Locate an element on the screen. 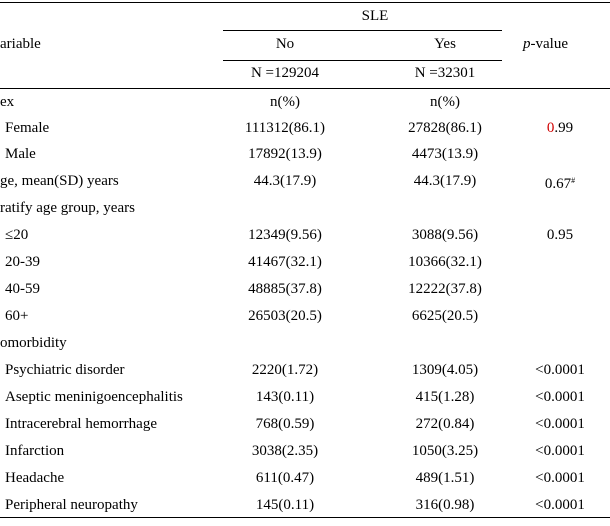 This screenshot has width=610, height=526. cell-pvalue: 0.99 is located at coordinates (560, 128).